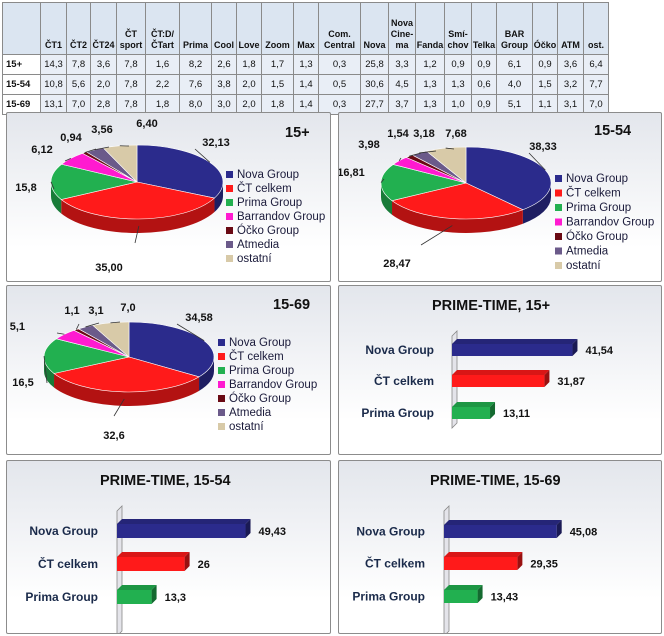  Describe the element at coordinates (545, 104) in the screenshot. I see `table-cell: 1,1` at that location.